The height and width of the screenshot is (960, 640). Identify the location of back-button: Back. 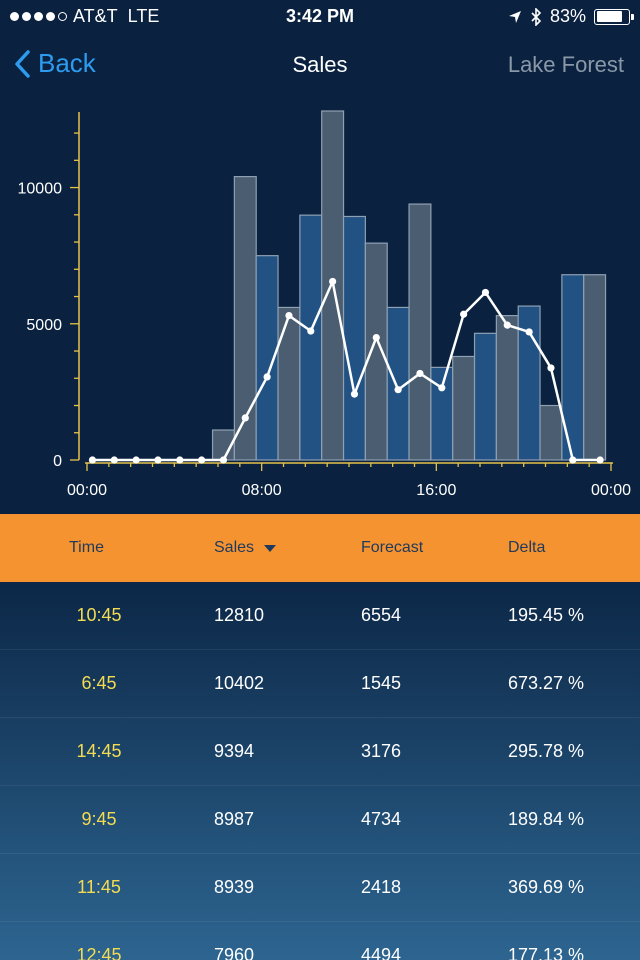
(55, 63).